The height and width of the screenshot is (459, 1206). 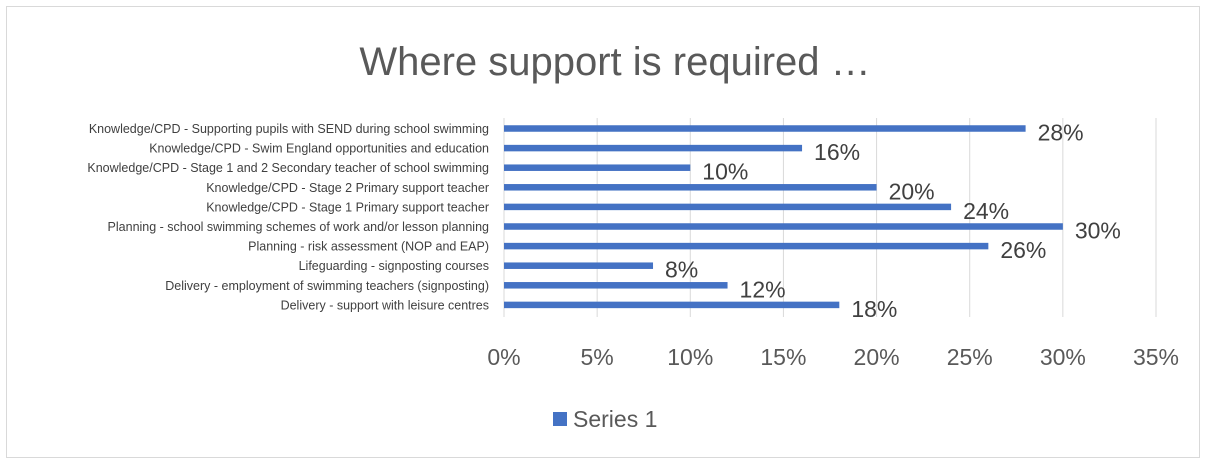 What do you see at coordinates (970, 357) in the screenshot?
I see `x-tick-label: 25%` at bounding box center [970, 357].